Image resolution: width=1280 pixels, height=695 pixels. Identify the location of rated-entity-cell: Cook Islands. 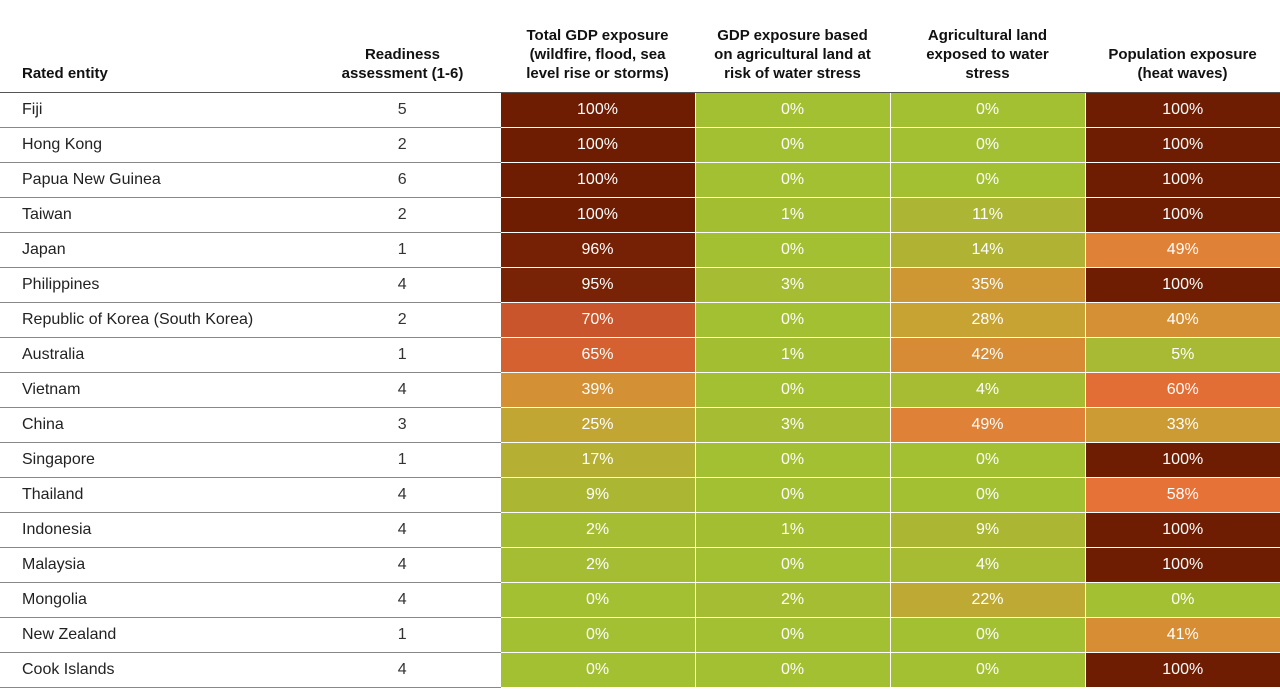
(152, 670).